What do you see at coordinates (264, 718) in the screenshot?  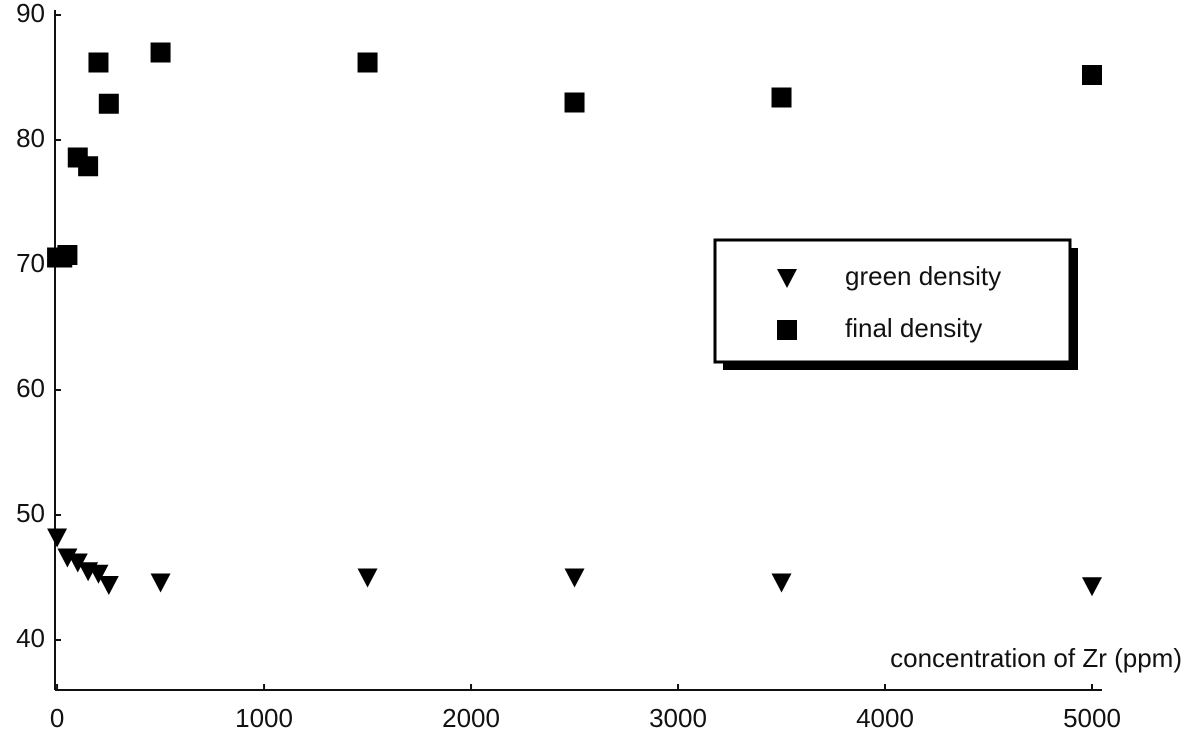 I see `x-tick-label: 1000` at bounding box center [264, 718].